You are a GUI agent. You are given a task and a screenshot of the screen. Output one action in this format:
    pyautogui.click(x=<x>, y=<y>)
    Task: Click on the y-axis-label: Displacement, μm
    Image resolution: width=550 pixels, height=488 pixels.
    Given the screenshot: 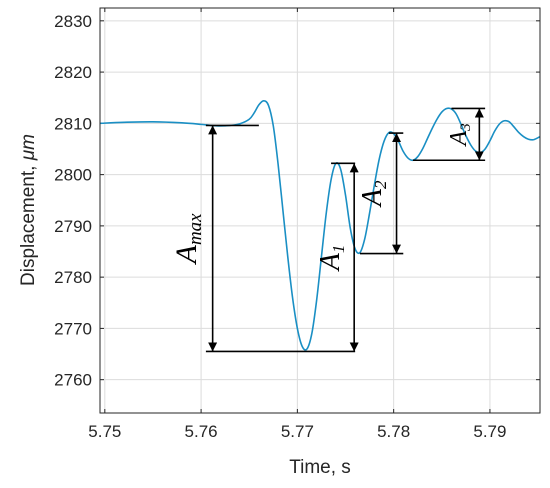 What is the action you would take?
    pyautogui.click(x=28, y=210)
    